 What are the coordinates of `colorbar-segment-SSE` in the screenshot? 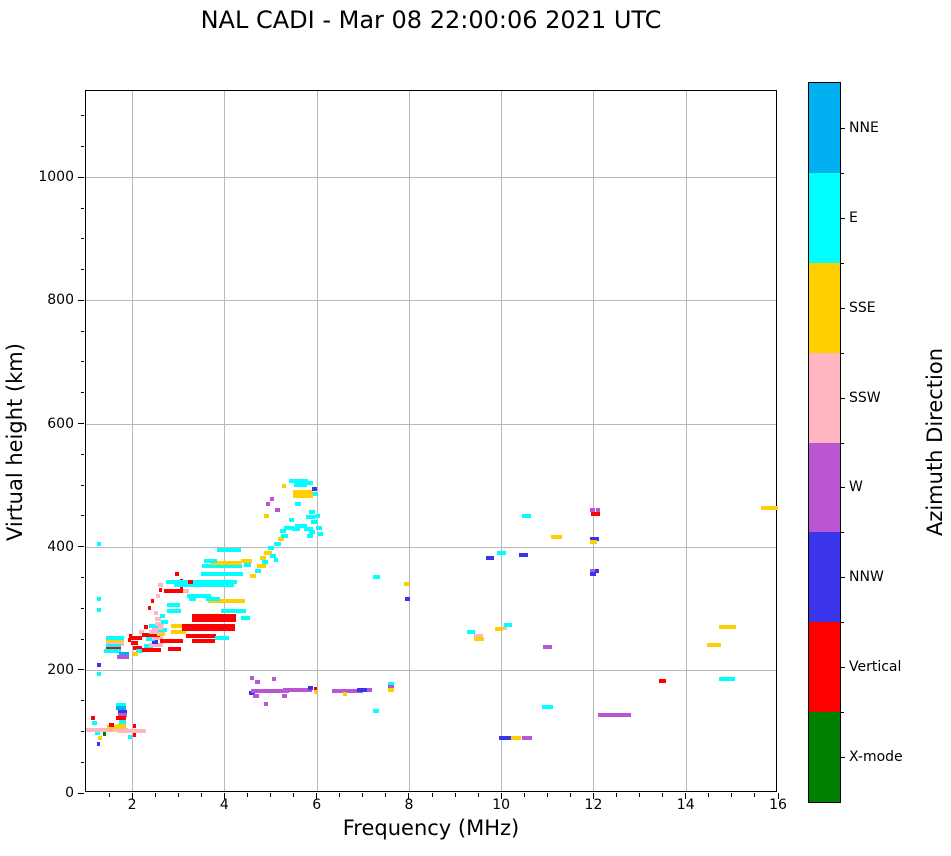 It's located at (824, 307).